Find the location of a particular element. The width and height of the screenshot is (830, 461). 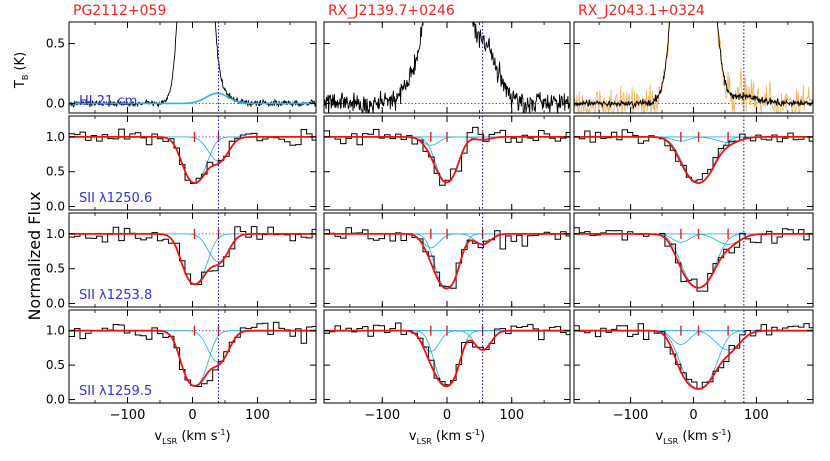

panel-label: SII λ1253.8 is located at coordinates (115, 295).